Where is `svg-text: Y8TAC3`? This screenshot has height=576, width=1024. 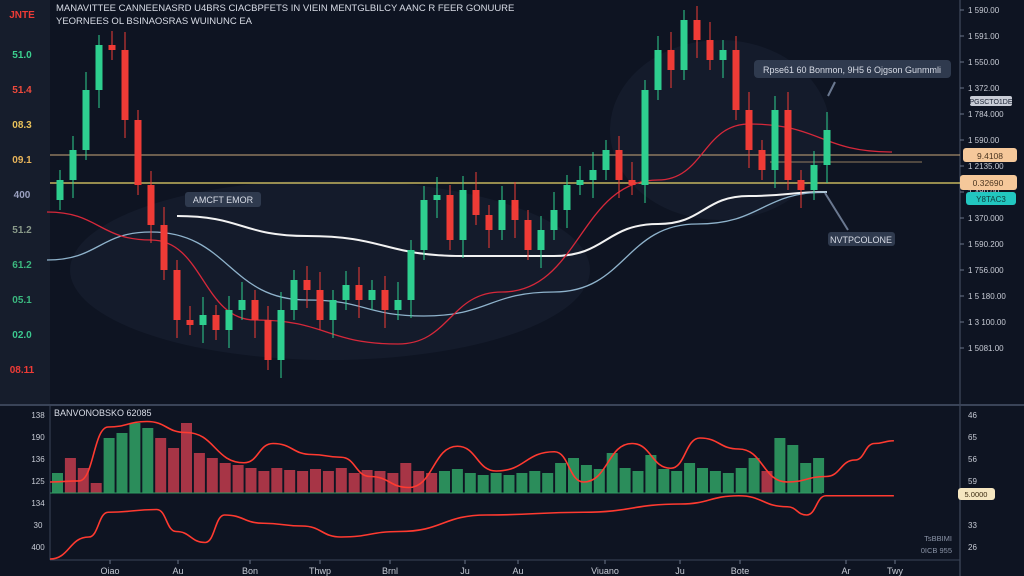
svg-text: Y8TAC3 is located at coordinates (991, 199).